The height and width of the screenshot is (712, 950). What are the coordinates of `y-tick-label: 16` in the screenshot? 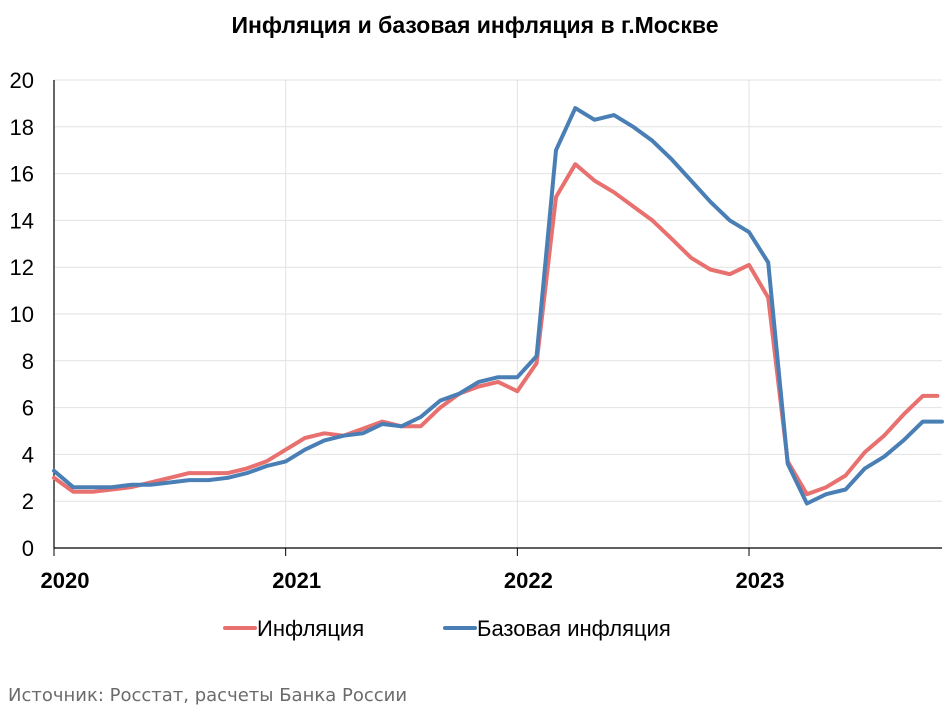 It's located at (22, 174).